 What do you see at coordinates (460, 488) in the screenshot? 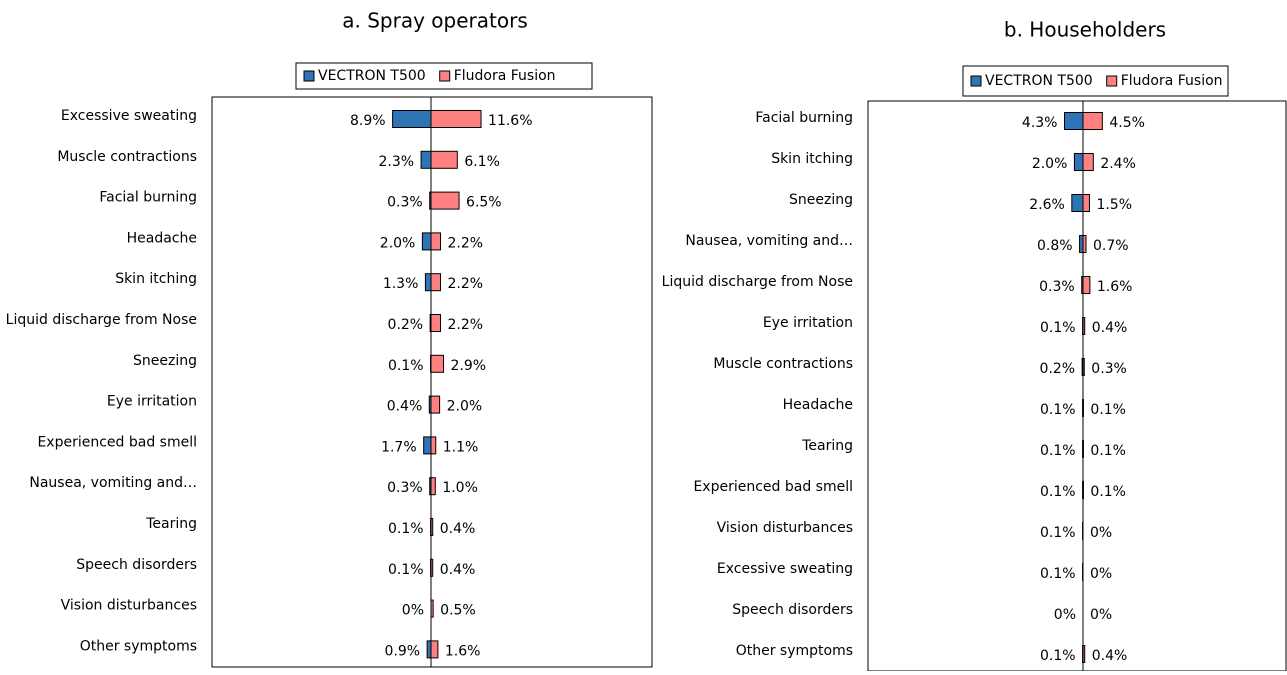
I see `value-label: 1.0%` at bounding box center [460, 488].